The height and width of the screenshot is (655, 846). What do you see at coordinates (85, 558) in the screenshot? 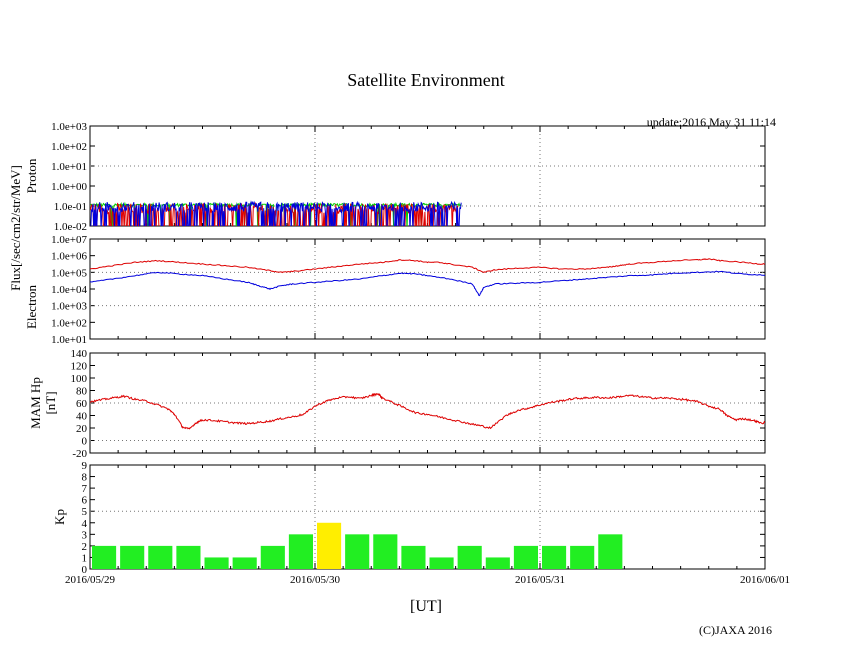
I see `kp-ytick-label: 1` at bounding box center [85, 558].